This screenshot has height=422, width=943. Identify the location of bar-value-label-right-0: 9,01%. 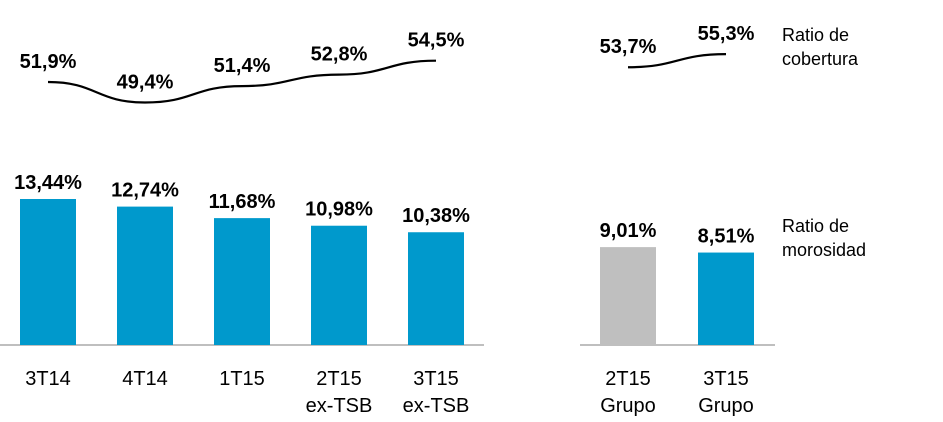
(628, 231).